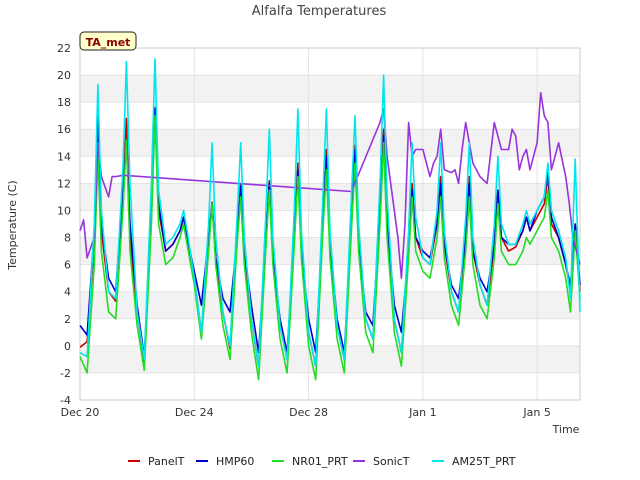  I want to click on legend-label: NR01_PRT, so click(320, 461).